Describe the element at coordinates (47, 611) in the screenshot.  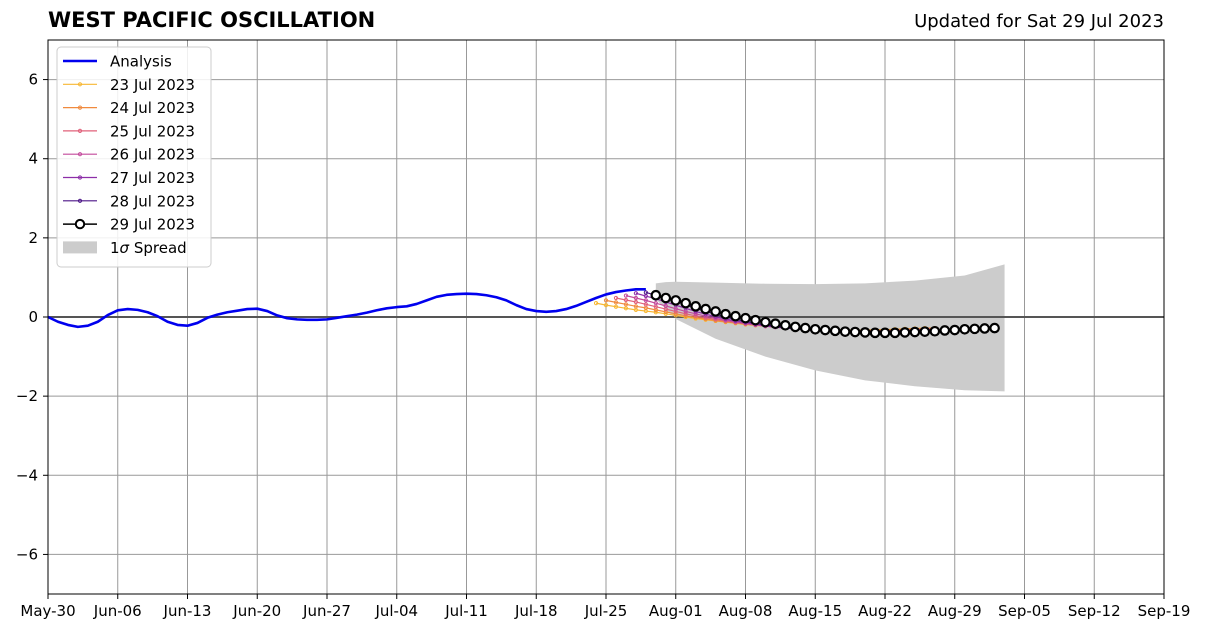
I see `x-tick-label: May-30` at that location.